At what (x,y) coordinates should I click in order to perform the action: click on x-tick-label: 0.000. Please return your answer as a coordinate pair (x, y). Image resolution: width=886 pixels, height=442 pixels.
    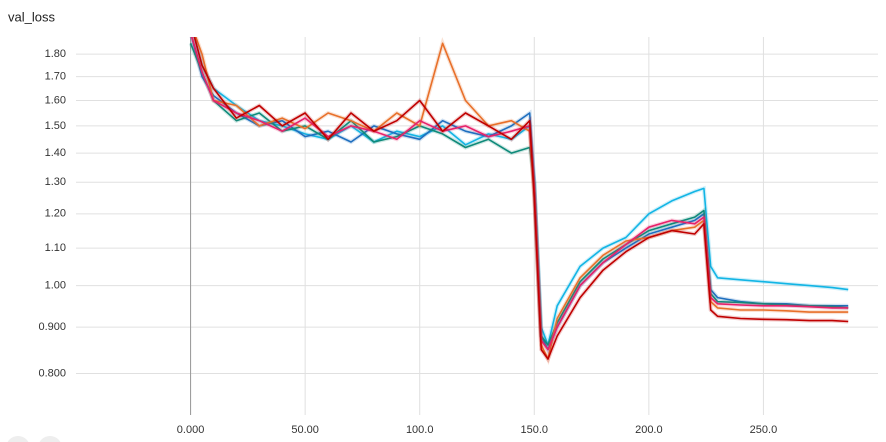
    Looking at the image, I should click on (191, 430).